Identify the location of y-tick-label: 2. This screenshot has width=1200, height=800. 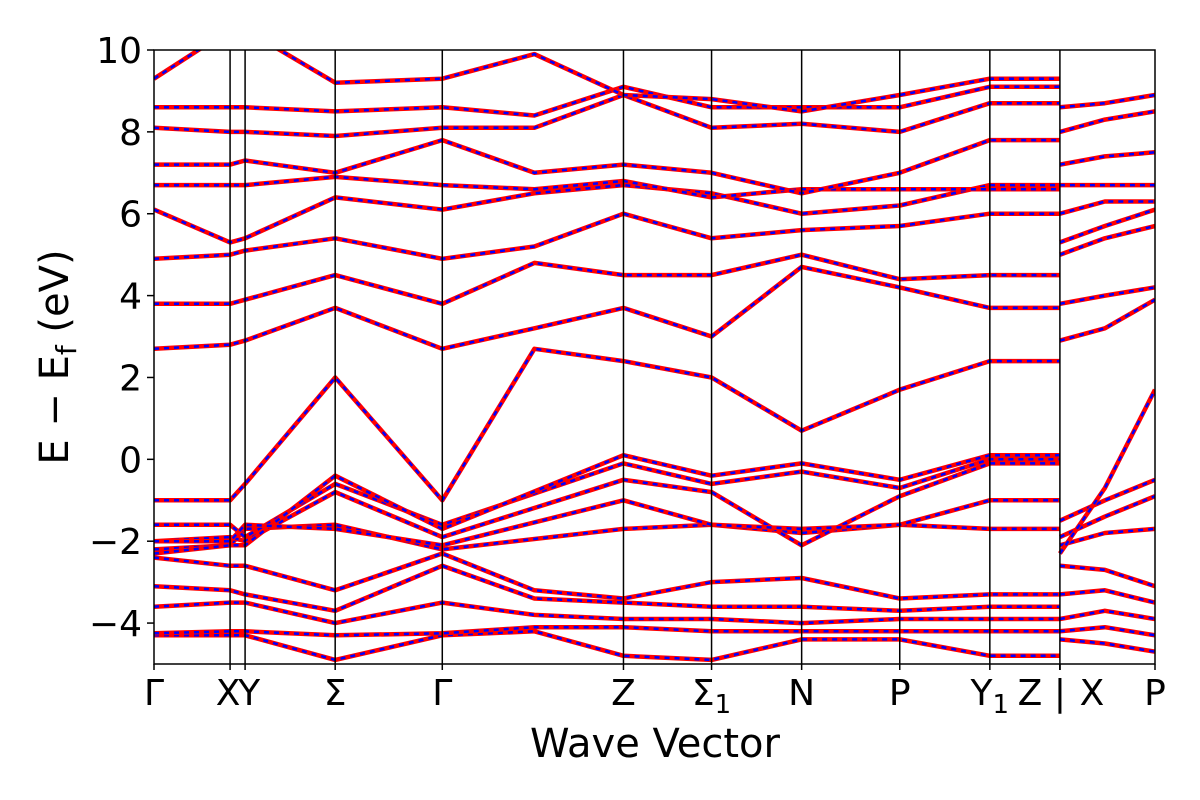
(130, 378).